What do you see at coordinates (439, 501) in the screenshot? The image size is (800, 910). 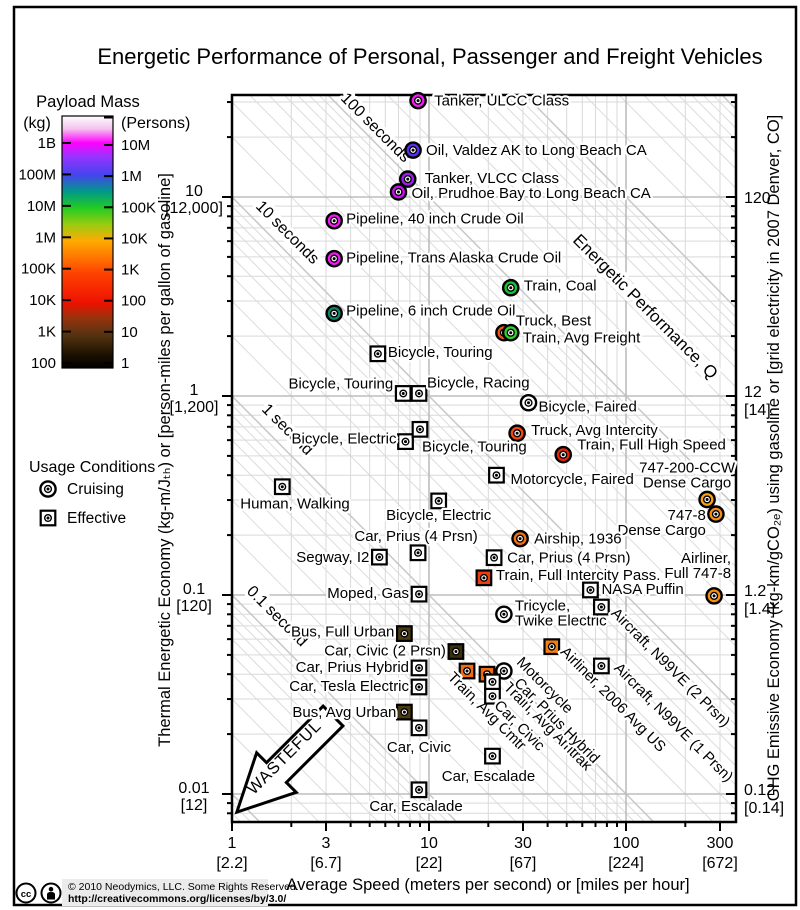 I see `data-point-bicycle-electric` at bounding box center [439, 501].